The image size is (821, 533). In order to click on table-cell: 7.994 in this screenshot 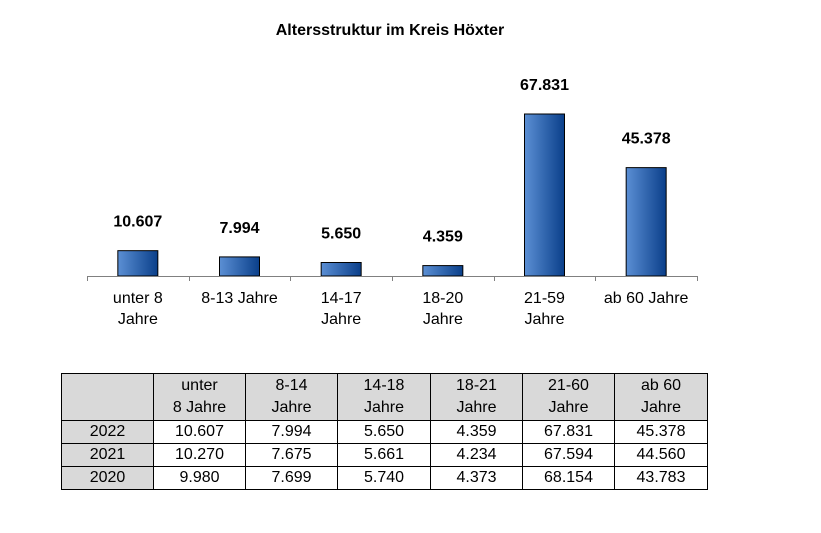, I will do `click(291, 432)`.